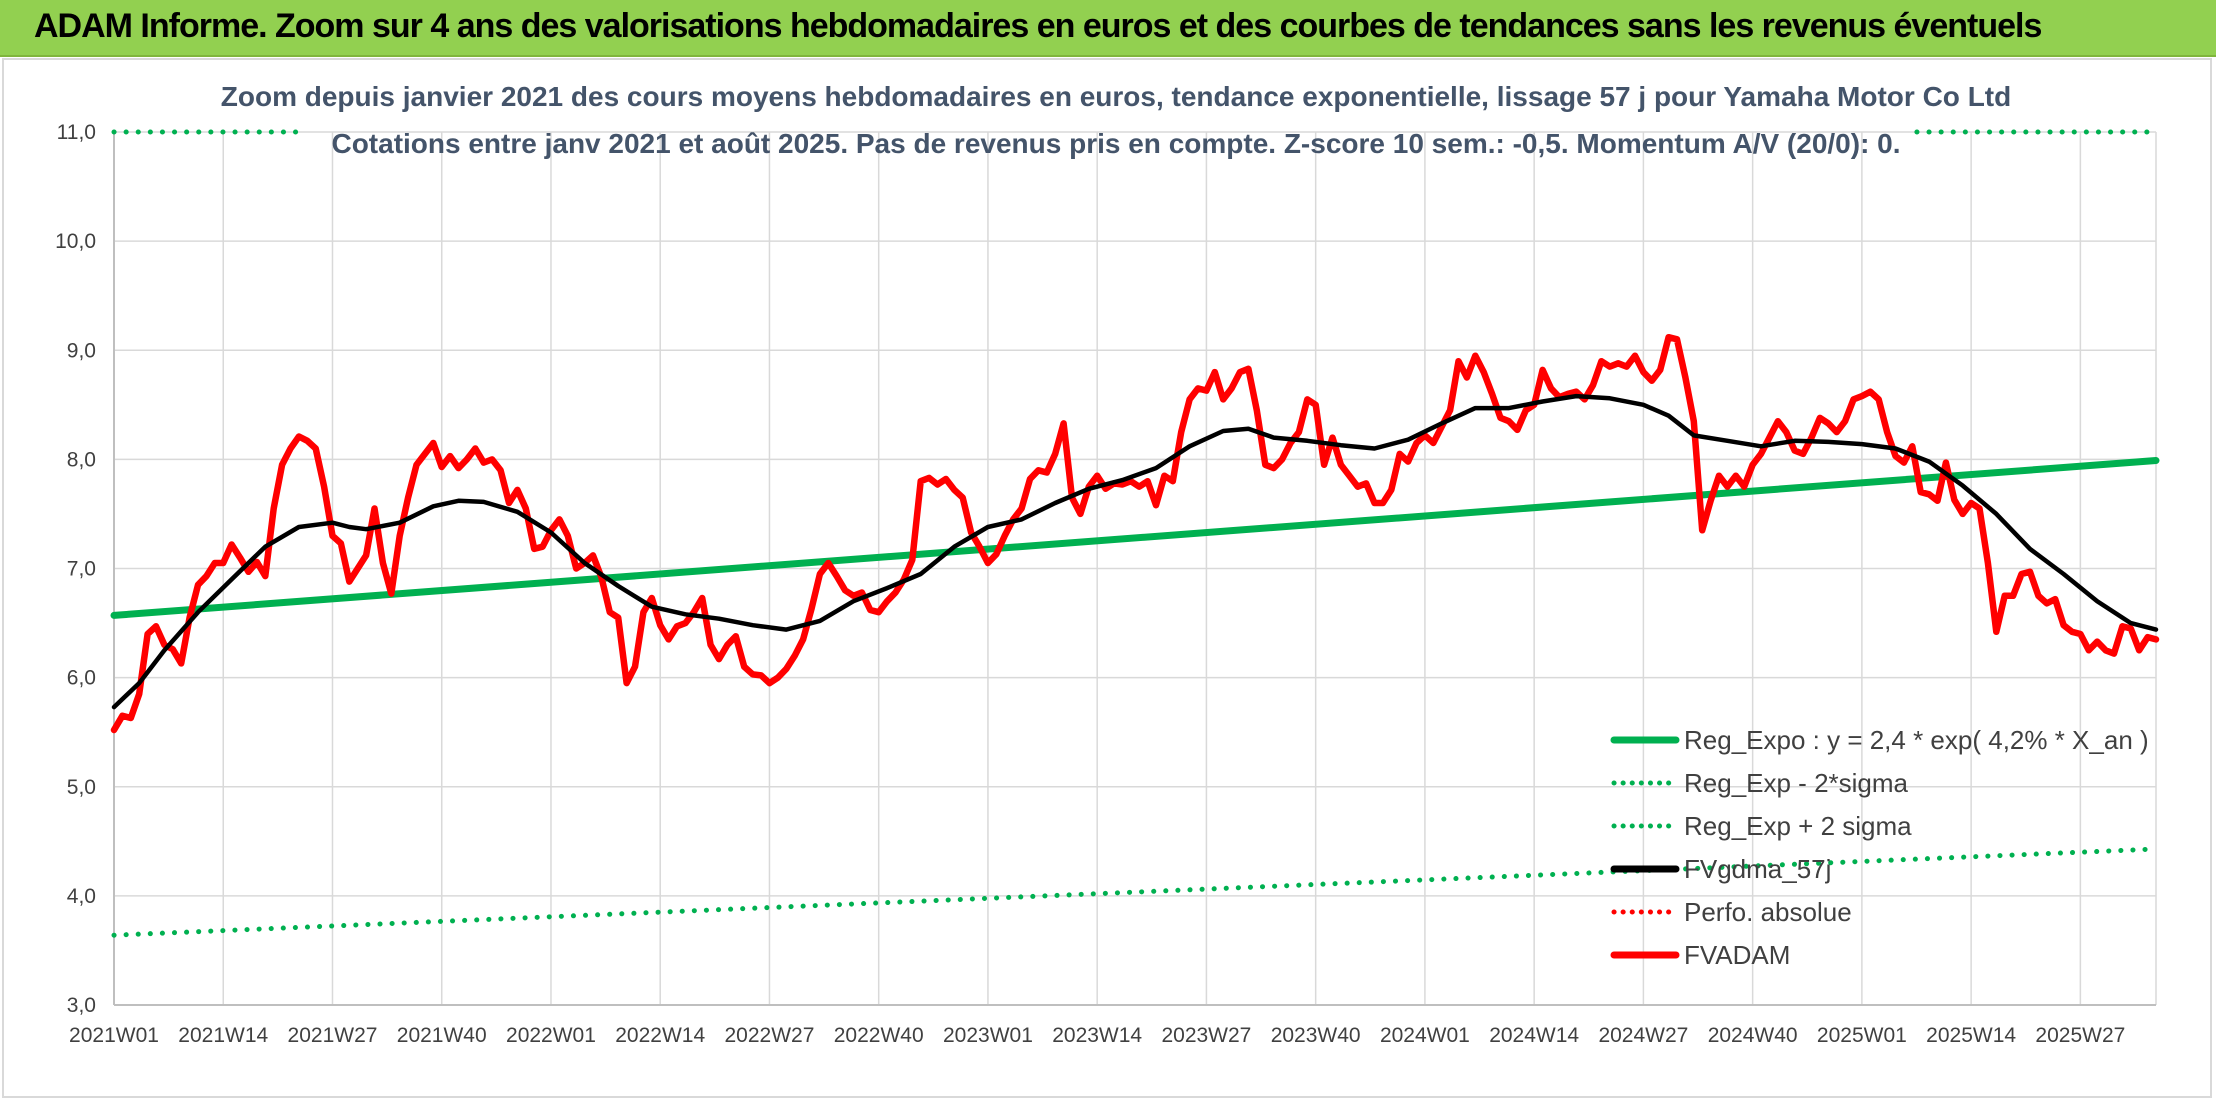  I want to click on y-tick-label: 4,0, so click(81, 896).